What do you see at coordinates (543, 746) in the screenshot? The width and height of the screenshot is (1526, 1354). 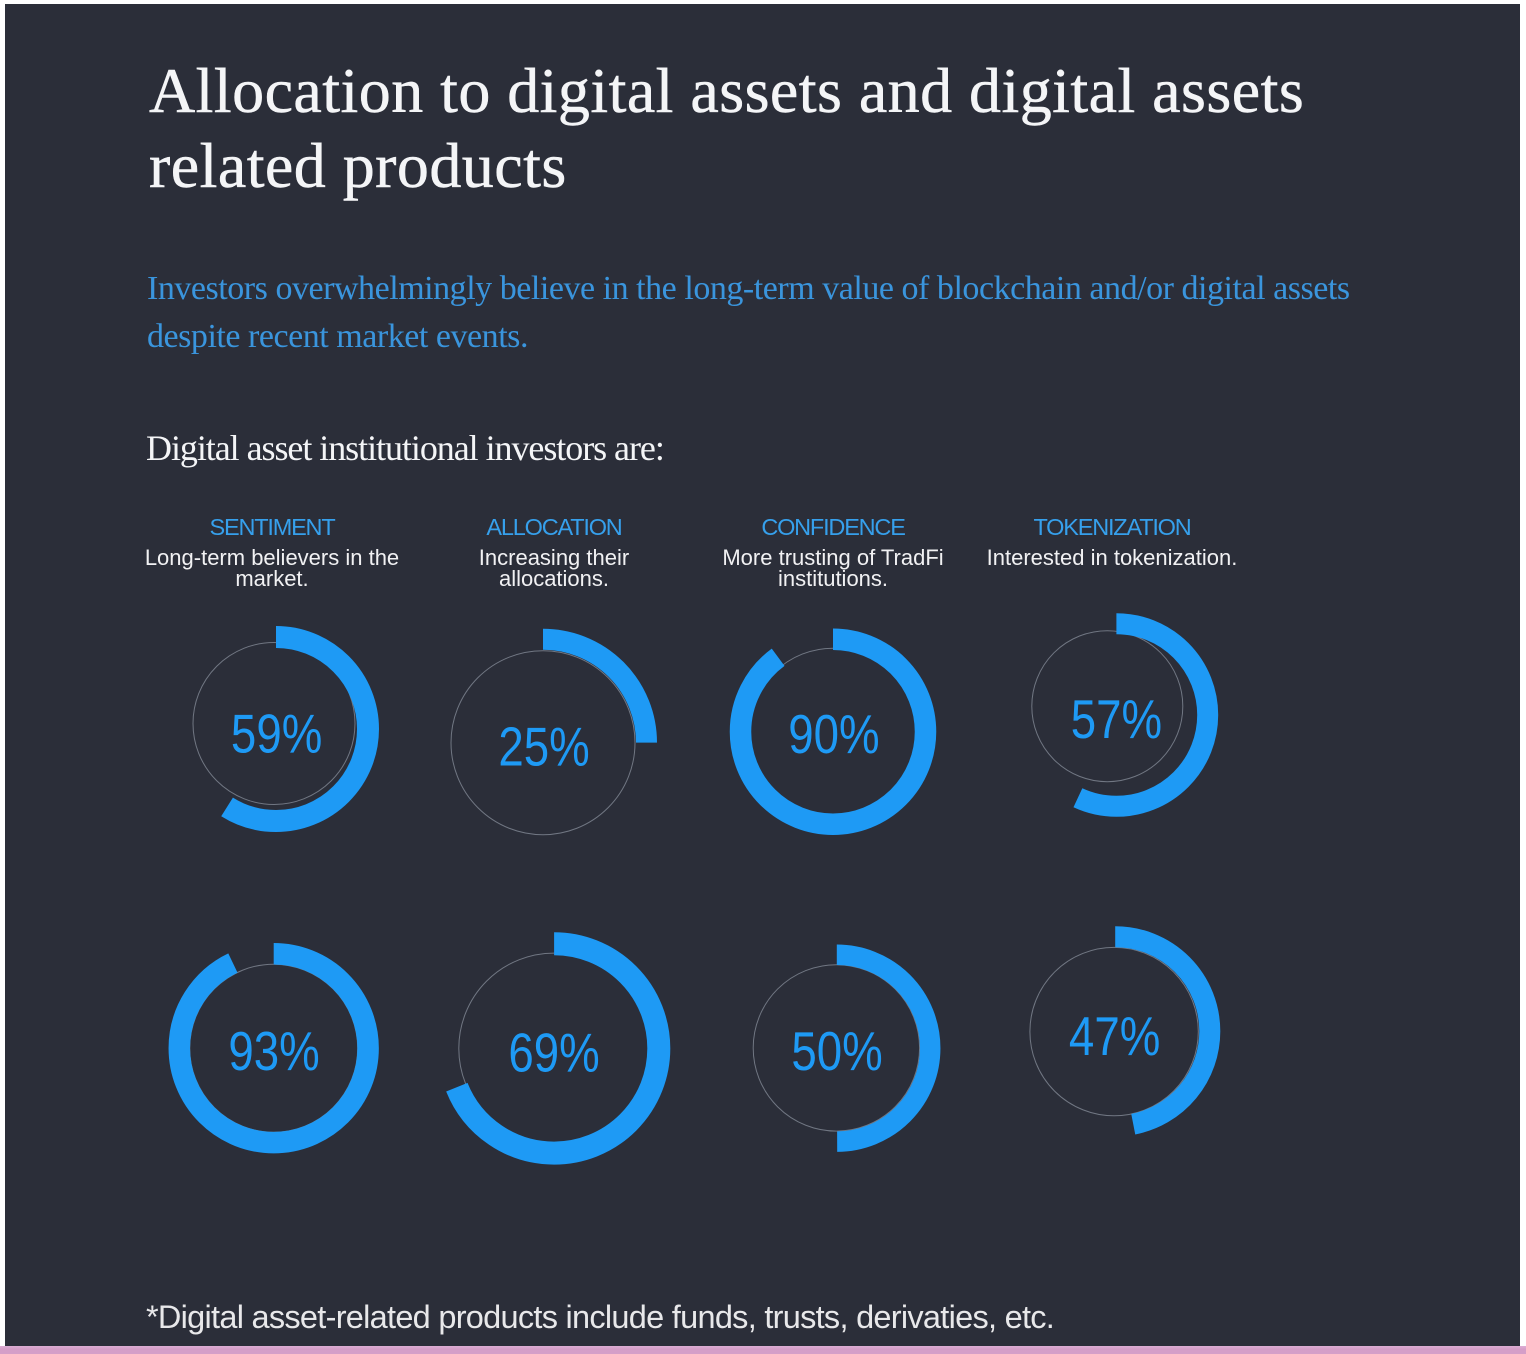 I see `svg-text: 25%` at bounding box center [543, 746].